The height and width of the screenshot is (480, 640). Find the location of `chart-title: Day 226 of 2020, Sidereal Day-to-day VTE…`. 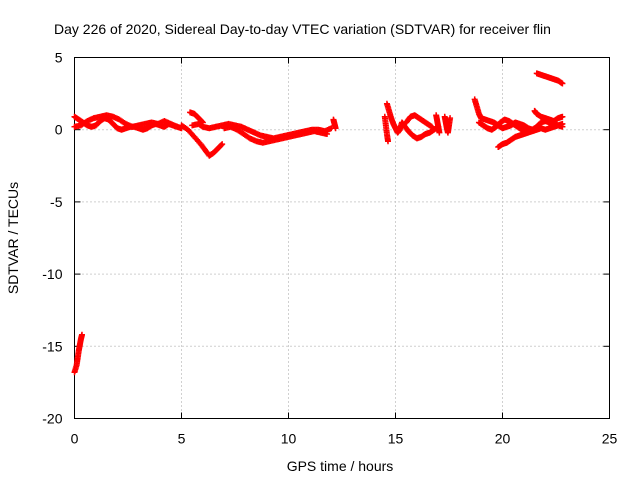

chart-title: Day 226 of 2020, Sidereal Day-to-day VTE… is located at coordinates (302, 29).